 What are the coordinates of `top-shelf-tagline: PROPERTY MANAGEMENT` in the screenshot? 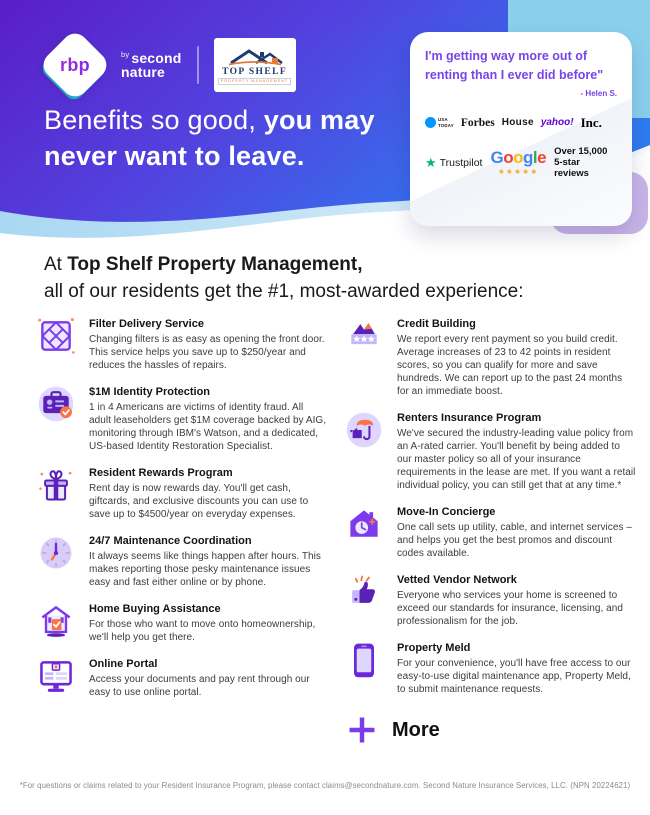 It's located at (254, 81).